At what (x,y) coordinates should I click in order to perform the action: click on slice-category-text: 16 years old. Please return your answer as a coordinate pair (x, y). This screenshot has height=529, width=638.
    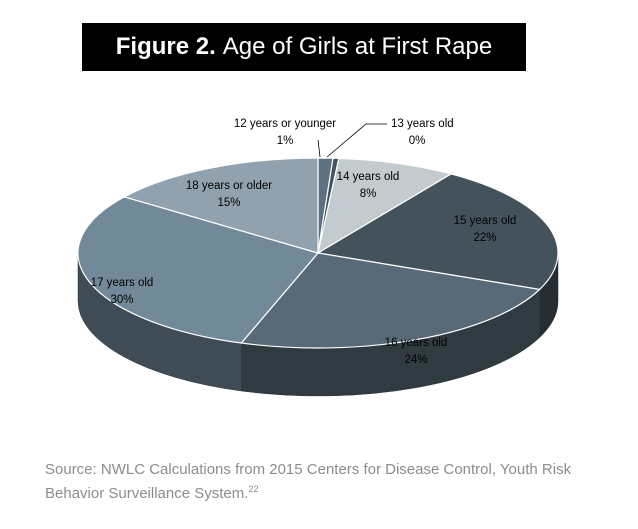
    Looking at the image, I should click on (416, 343).